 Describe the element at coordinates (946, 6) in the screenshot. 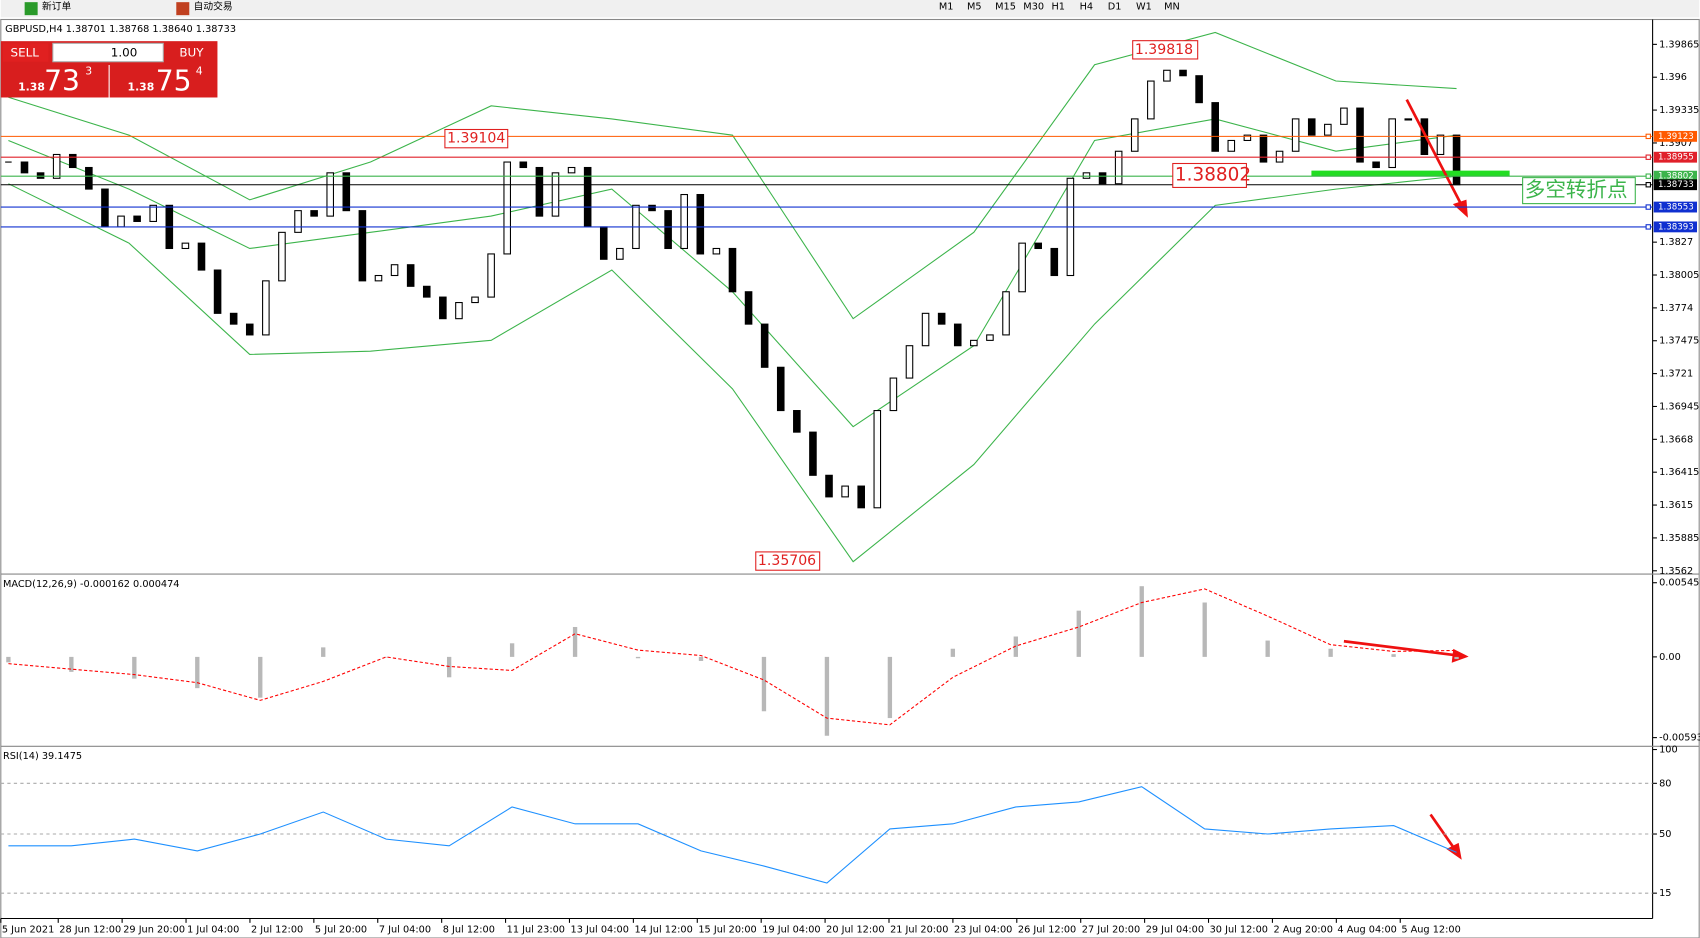

I see `timeframe-button: M1` at that location.